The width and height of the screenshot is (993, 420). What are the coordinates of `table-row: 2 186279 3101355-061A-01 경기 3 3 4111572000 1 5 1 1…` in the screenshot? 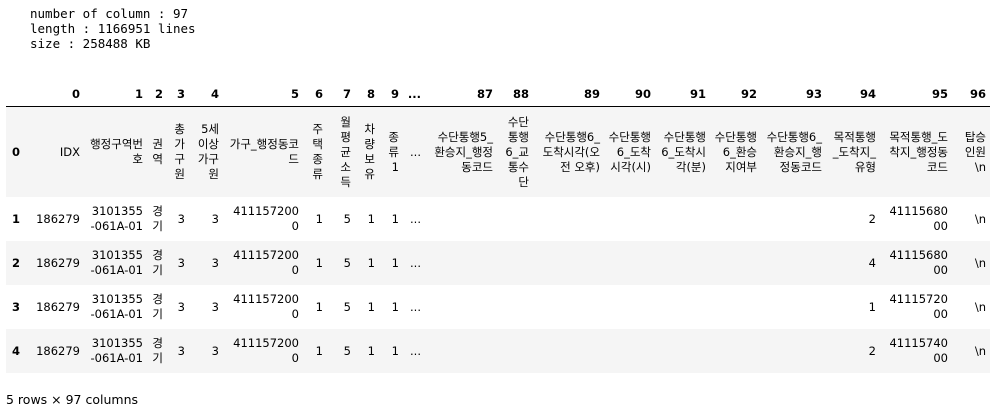 It's located at (498, 263).